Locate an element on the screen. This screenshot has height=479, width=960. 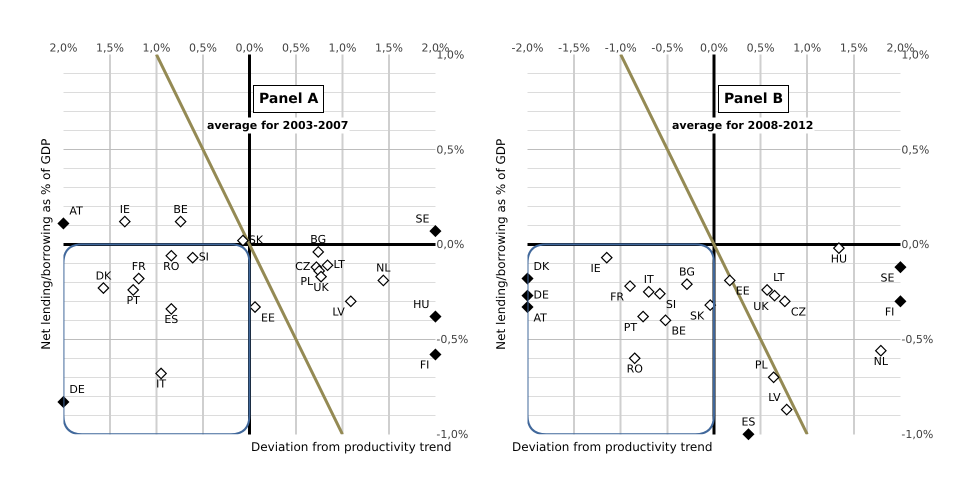
x-tick-label: 2,0% is located at coordinates (63, 47).